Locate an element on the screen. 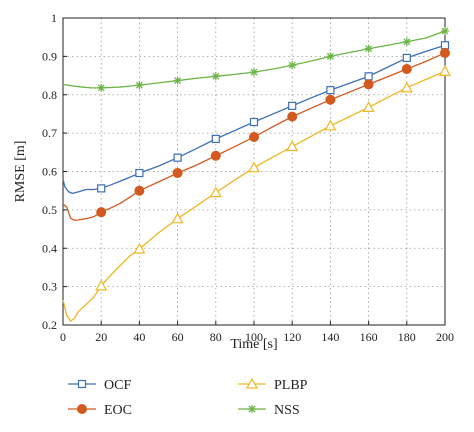  legend-label-ocf: OCF is located at coordinates (117, 385).